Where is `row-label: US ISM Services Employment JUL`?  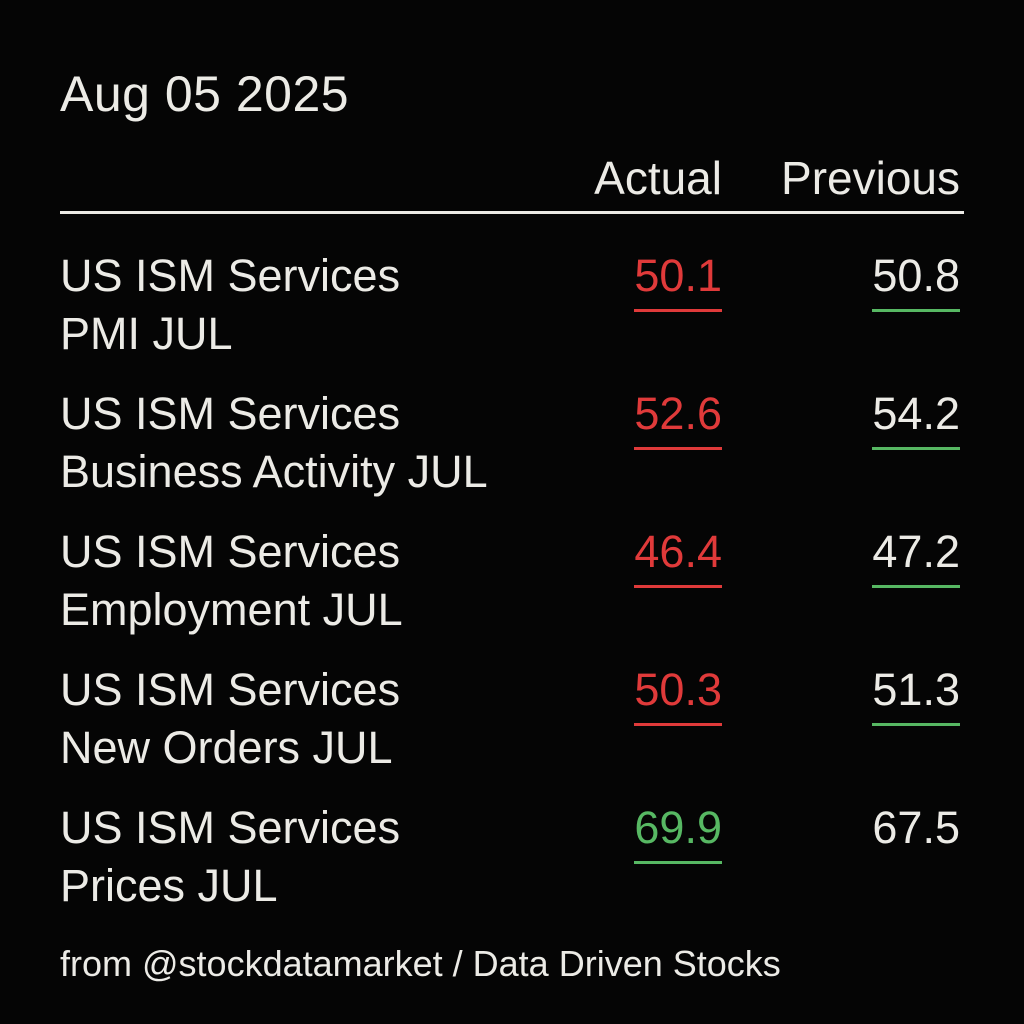
row-label: US ISM Services Employment JUL is located at coordinates (231, 581).